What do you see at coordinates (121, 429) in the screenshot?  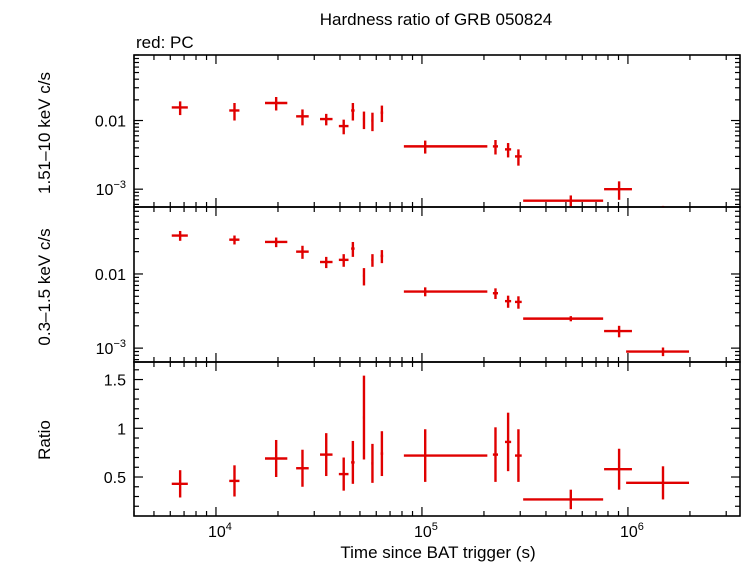 I see `y-tick-label: 1` at bounding box center [121, 429].